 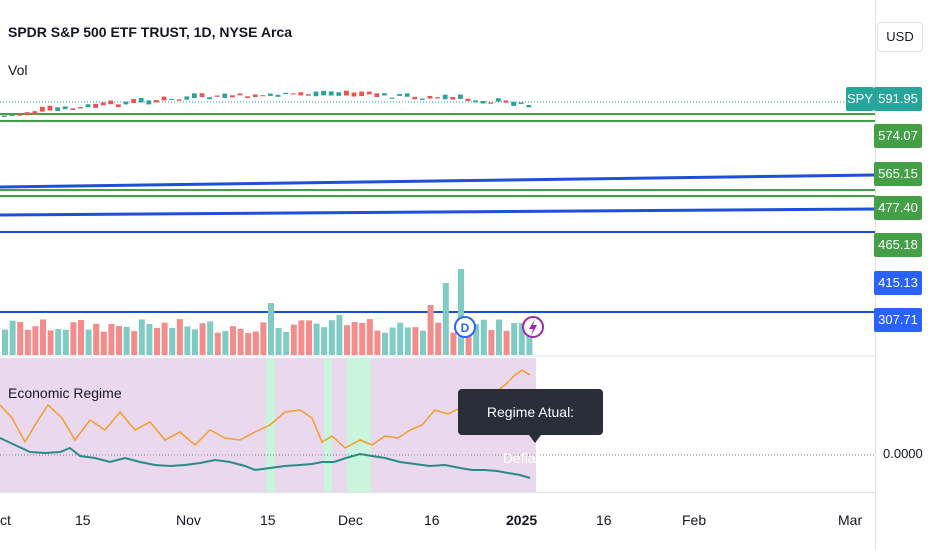 I want to click on indicator-title: Economic Regime, so click(x=65, y=393).